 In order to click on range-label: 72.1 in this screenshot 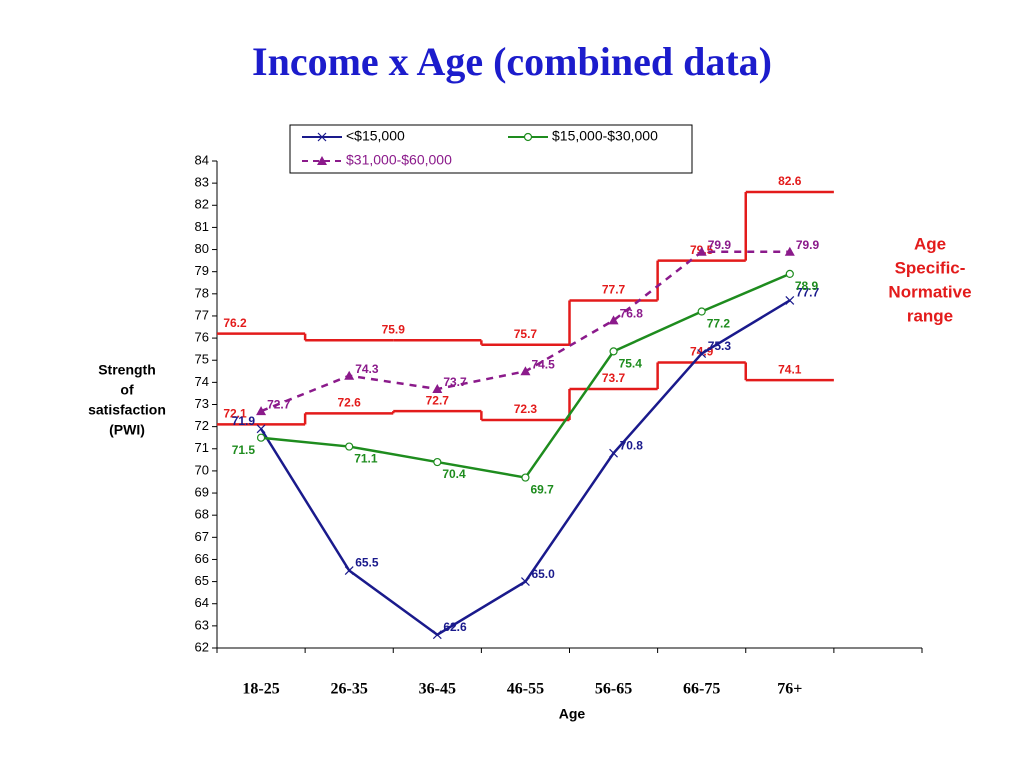, I will do `click(235, 414)`.